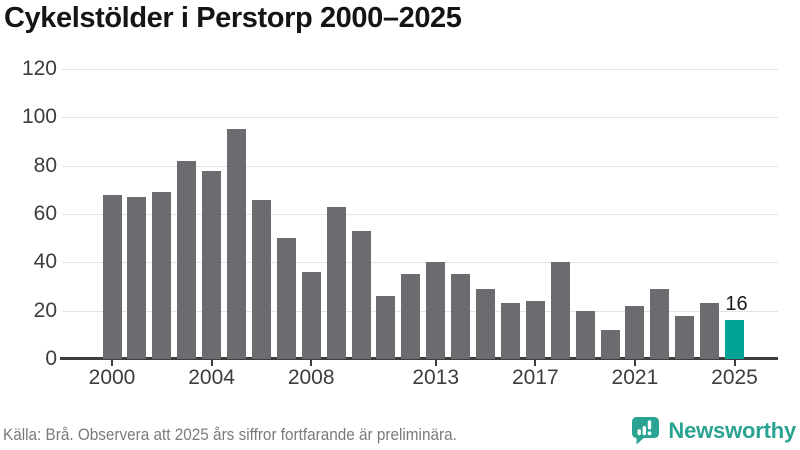 This screenshot has height=450, width=800. What do you see at coordinates (635, 377) in the screenshot?
I see `x-axis-label-2021: 2021` at bounding box center [635, 377].